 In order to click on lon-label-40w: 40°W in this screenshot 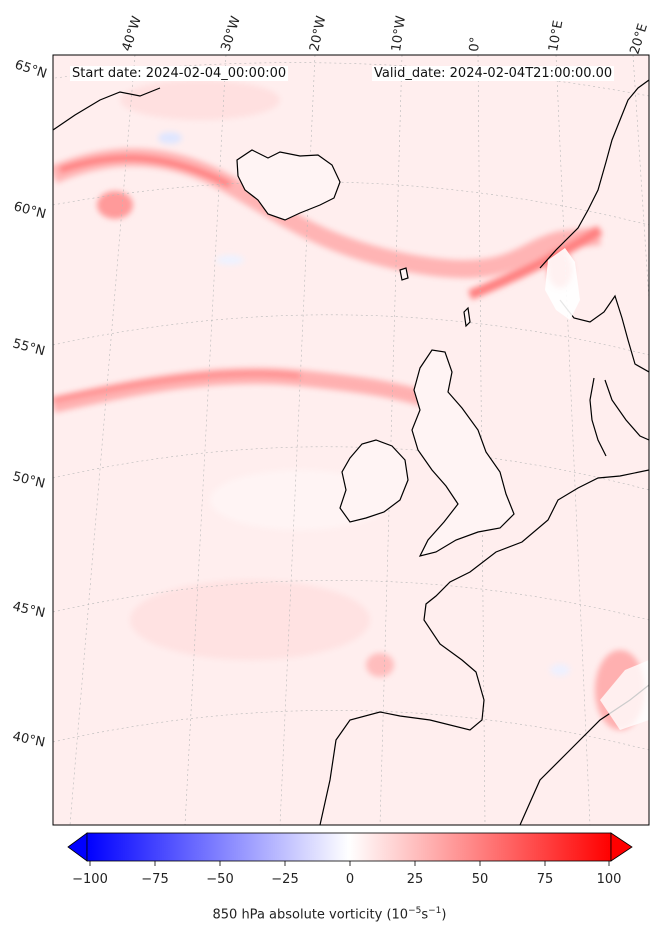, I will do `click(132, 33)`.